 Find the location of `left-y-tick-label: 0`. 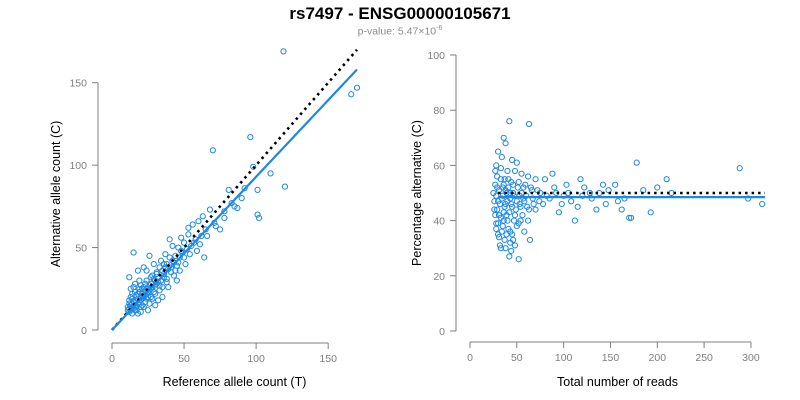

left-y-tick-label: 0 is located at coordinates (84, 331).